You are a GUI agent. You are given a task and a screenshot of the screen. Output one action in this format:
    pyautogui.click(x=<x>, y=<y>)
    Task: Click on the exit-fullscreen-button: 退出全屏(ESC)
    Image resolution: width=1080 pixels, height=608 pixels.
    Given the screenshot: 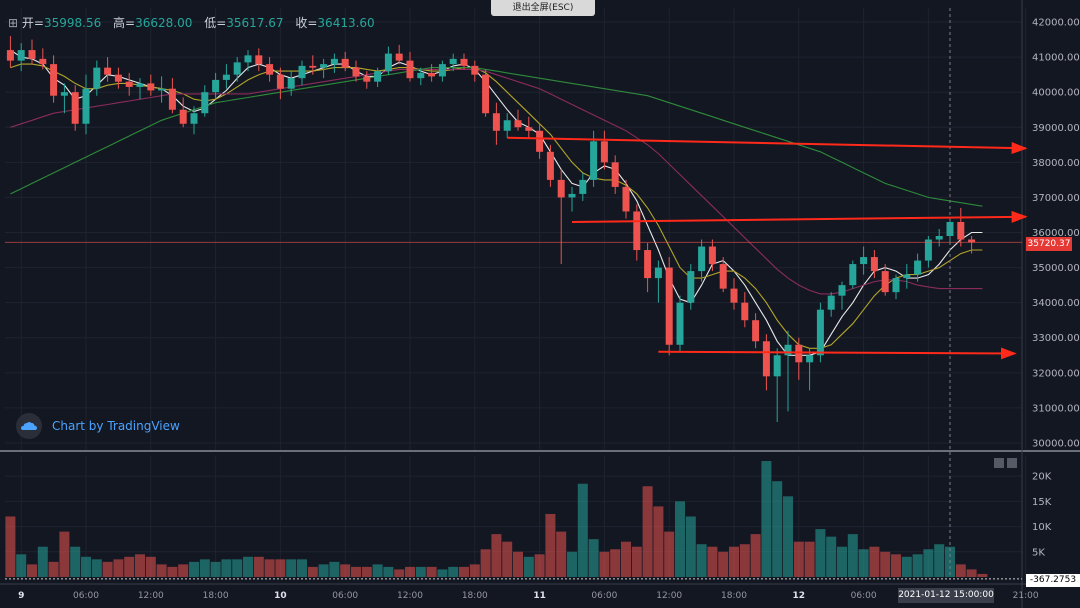 What is the action you would take?
    pyautogui.click(x=543, y=8)
    